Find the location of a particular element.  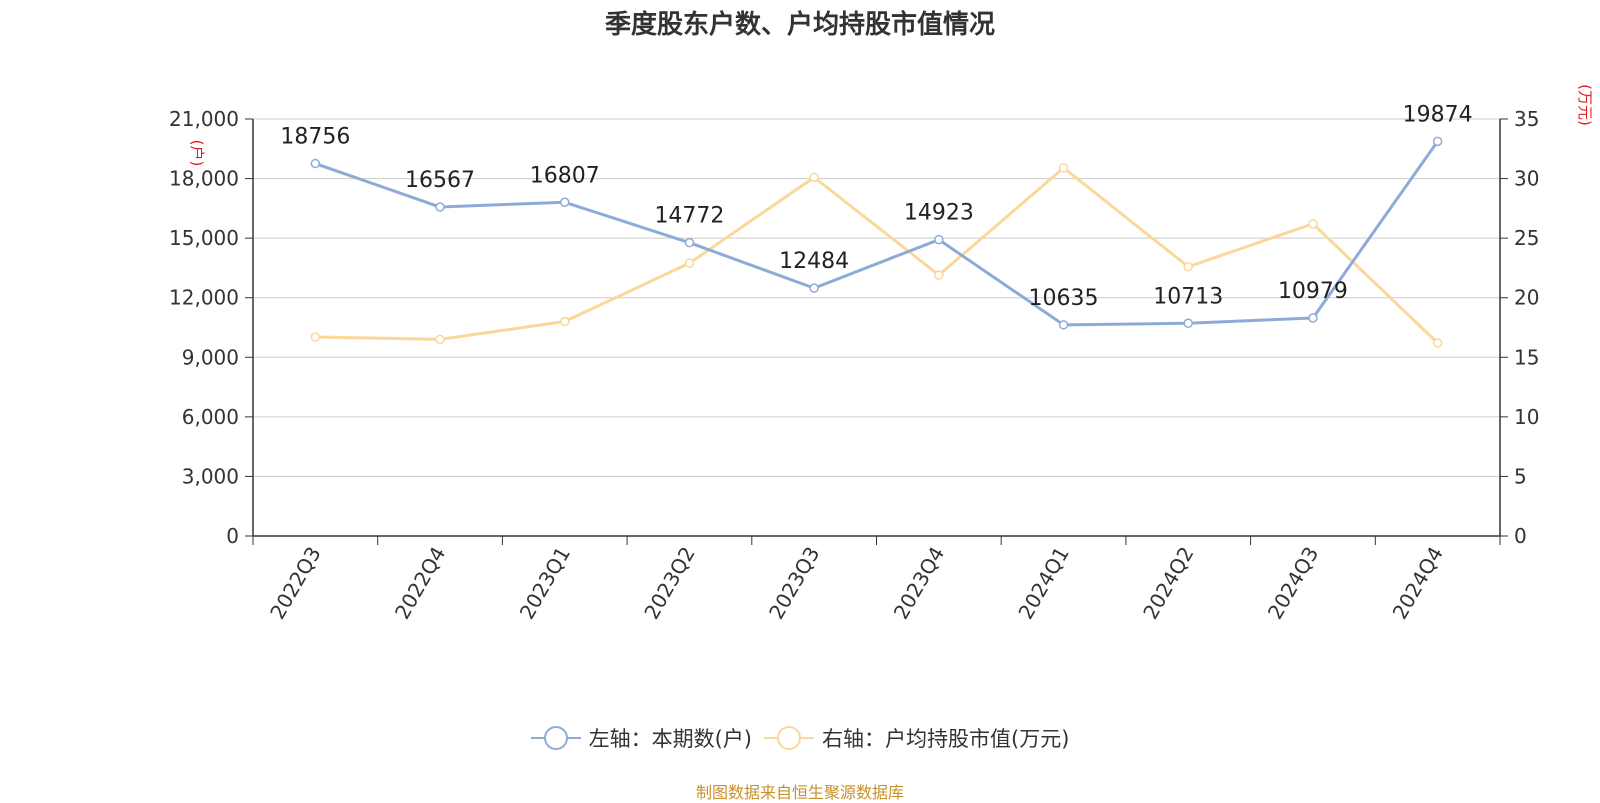

chart-title: 季度股东户数、户均持股市值情况 is located at coordinates (799, 25).